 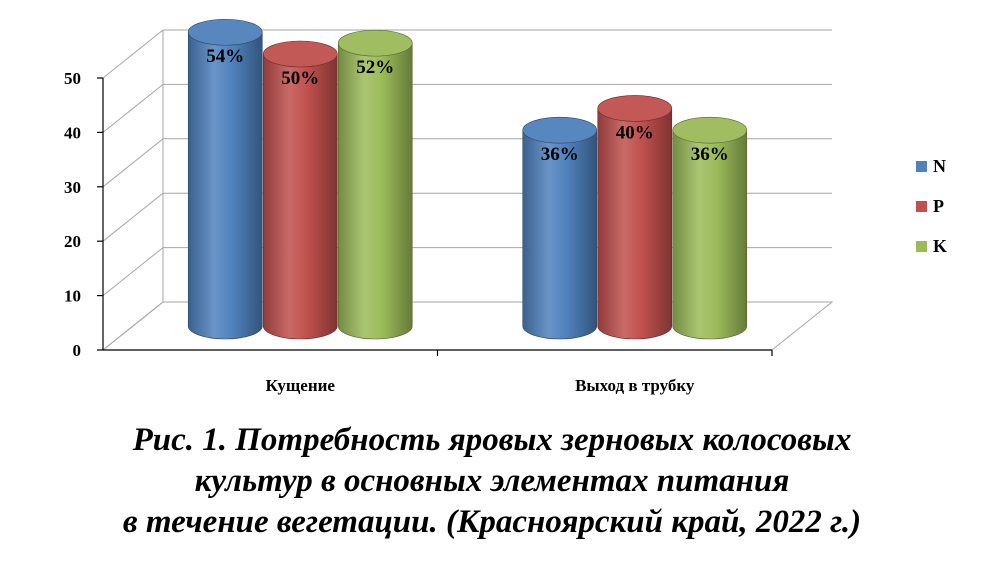 I want to click on x-category-label: Выход в трубку, so click(x=635, y=385).